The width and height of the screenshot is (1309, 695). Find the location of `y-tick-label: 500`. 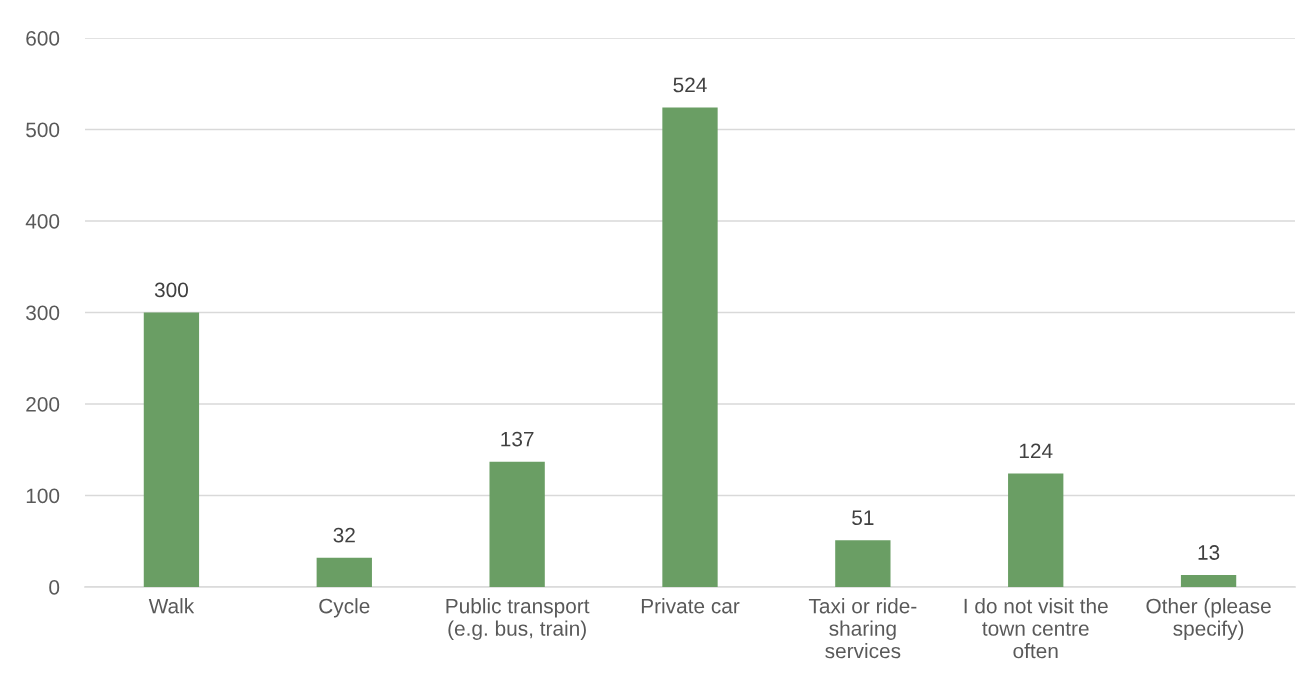

y-tick-label: 500 is located at coordinates (43, 130).